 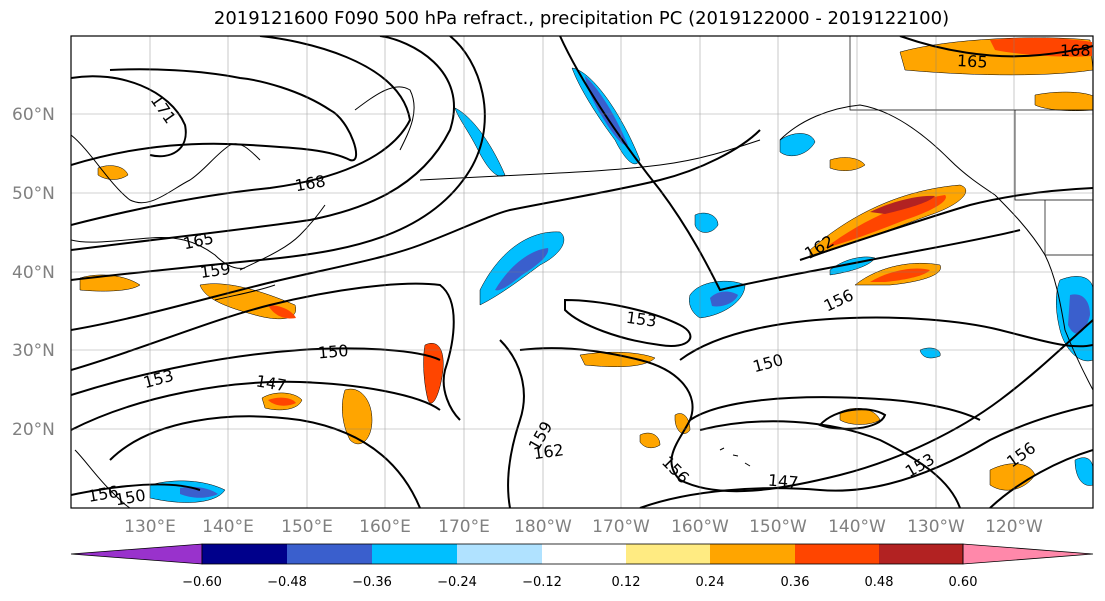 What do you see at coordinates (384, 118) in the screenshot?
I see `coastline-kamchatka` at bounding box center [384, 118].